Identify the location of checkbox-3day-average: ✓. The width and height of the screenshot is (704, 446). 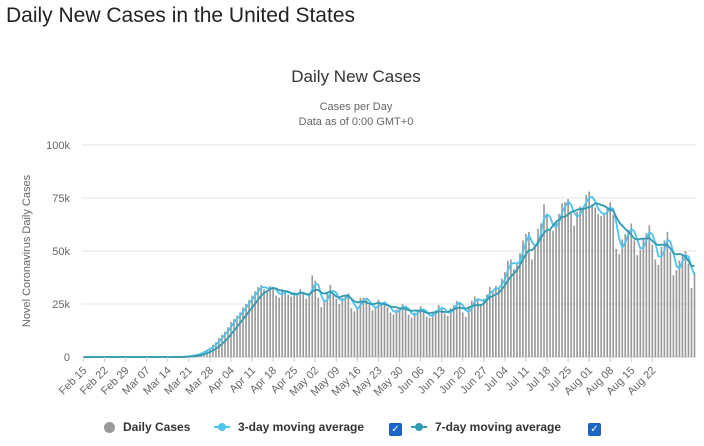
(395, 429).